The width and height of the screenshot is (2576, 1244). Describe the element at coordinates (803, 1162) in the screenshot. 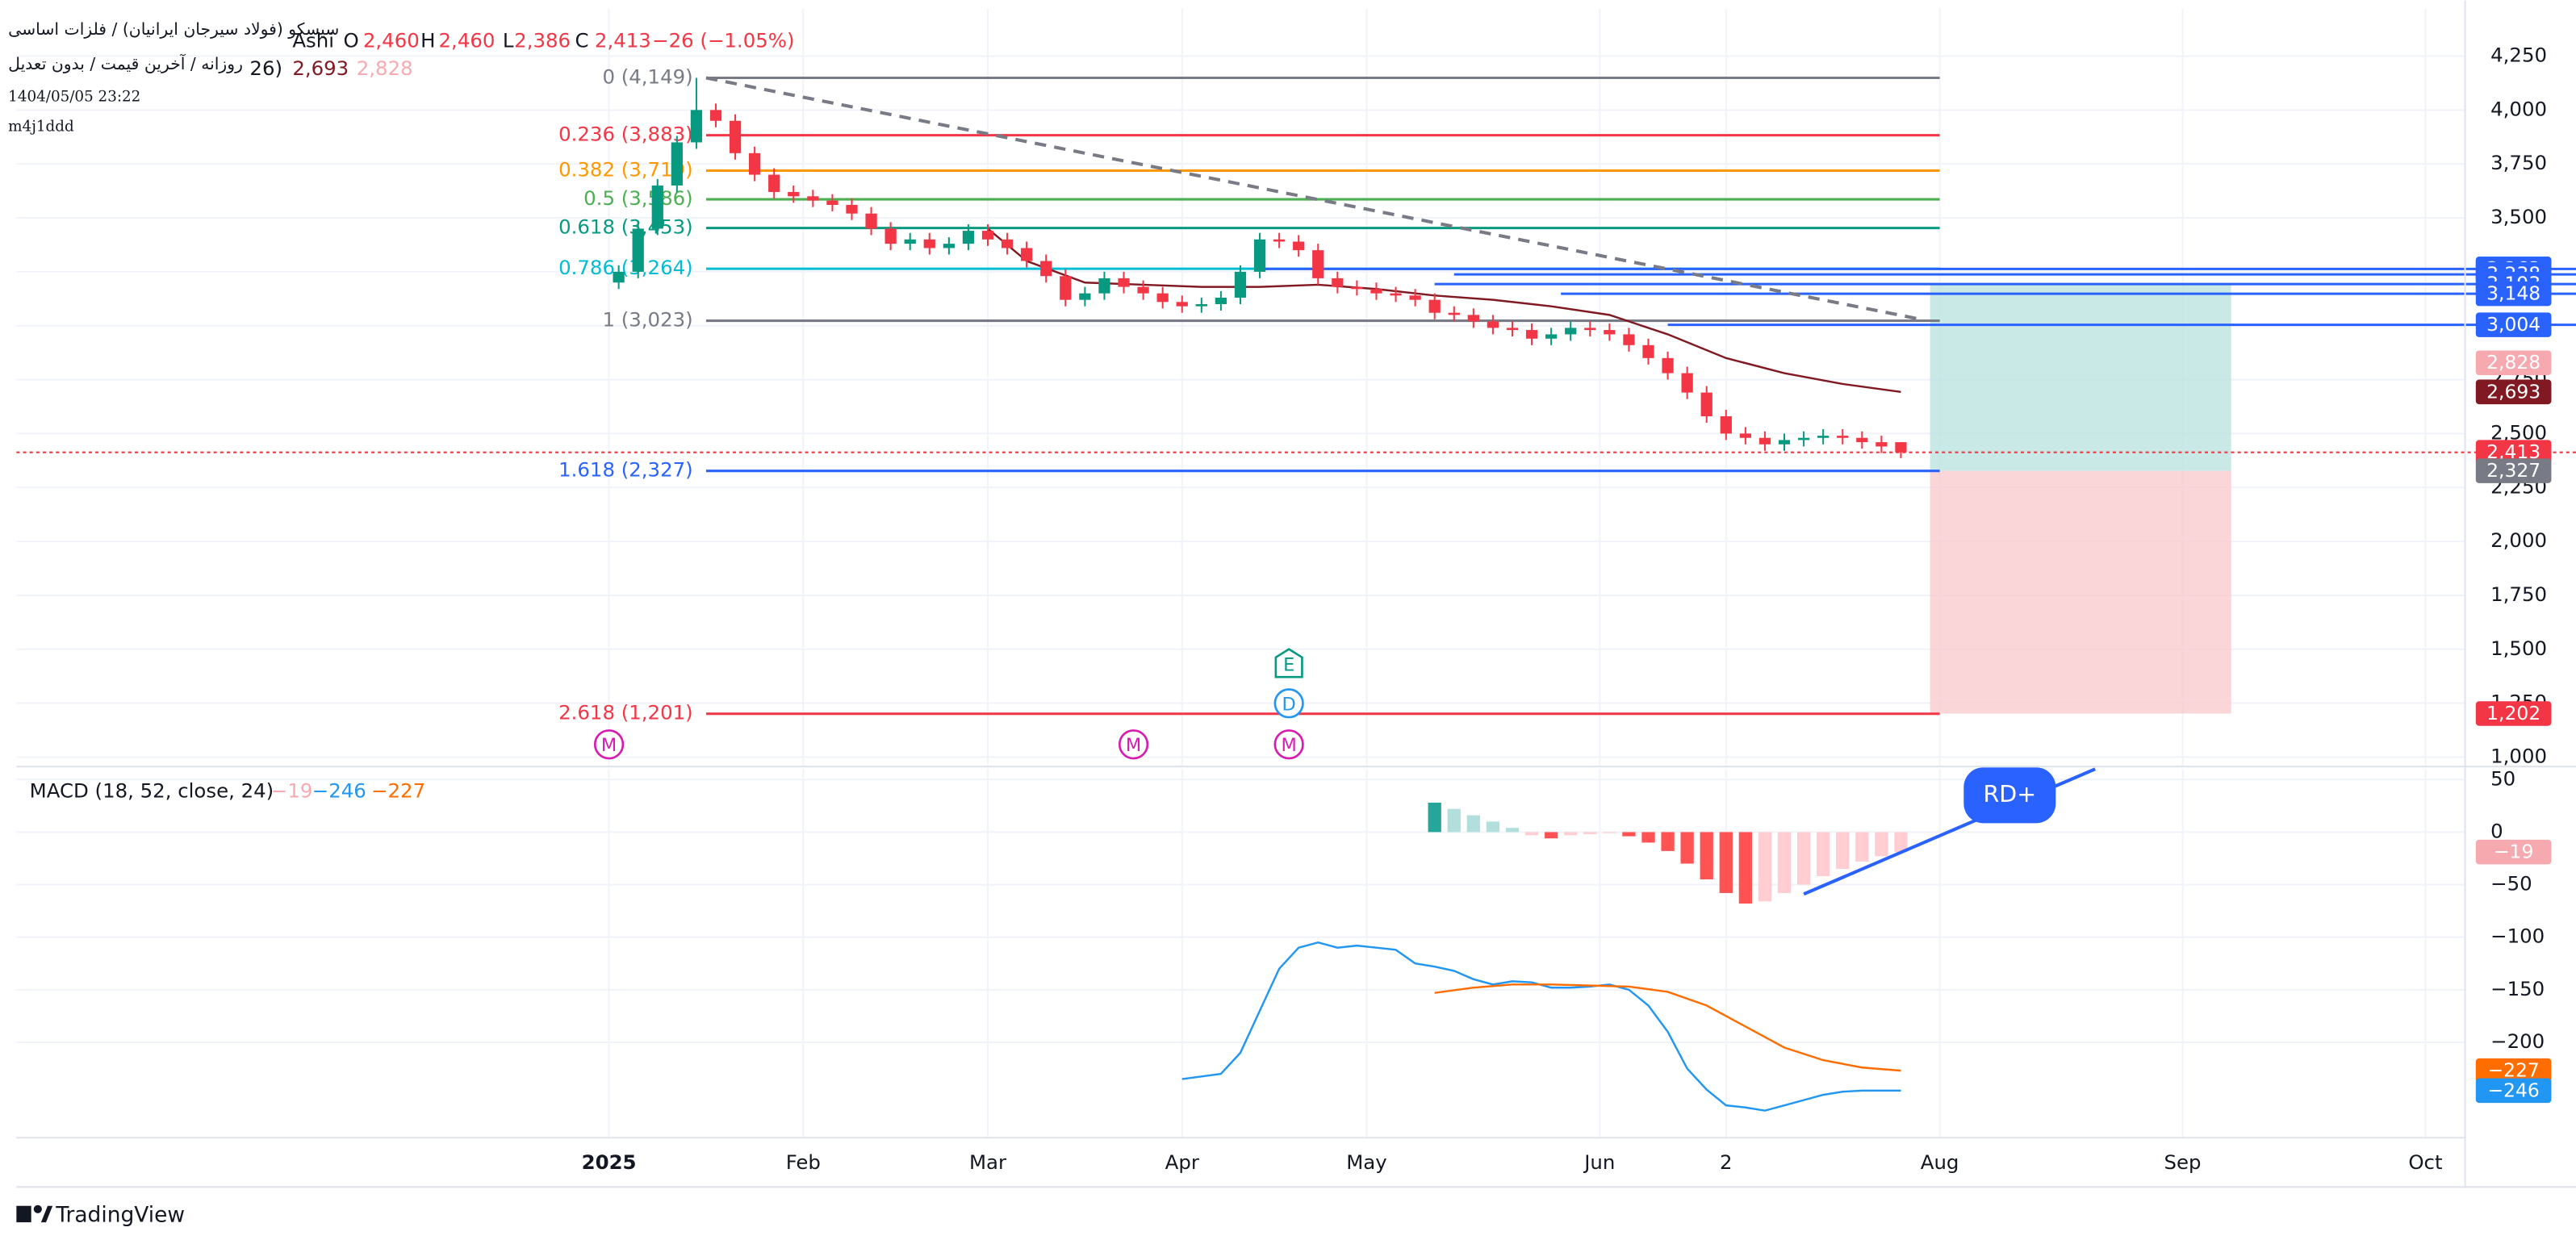

I see `x-tick-label: Feb` at that location.